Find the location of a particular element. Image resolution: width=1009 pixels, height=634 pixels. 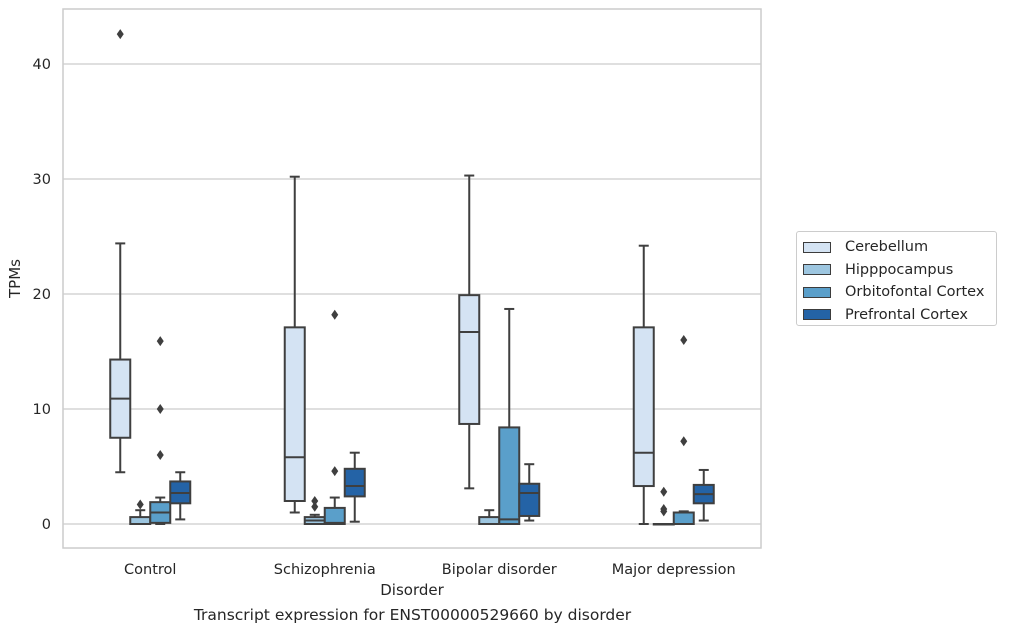

legend-label: Prefrontal Cortex is located at coordinates (906, 314).